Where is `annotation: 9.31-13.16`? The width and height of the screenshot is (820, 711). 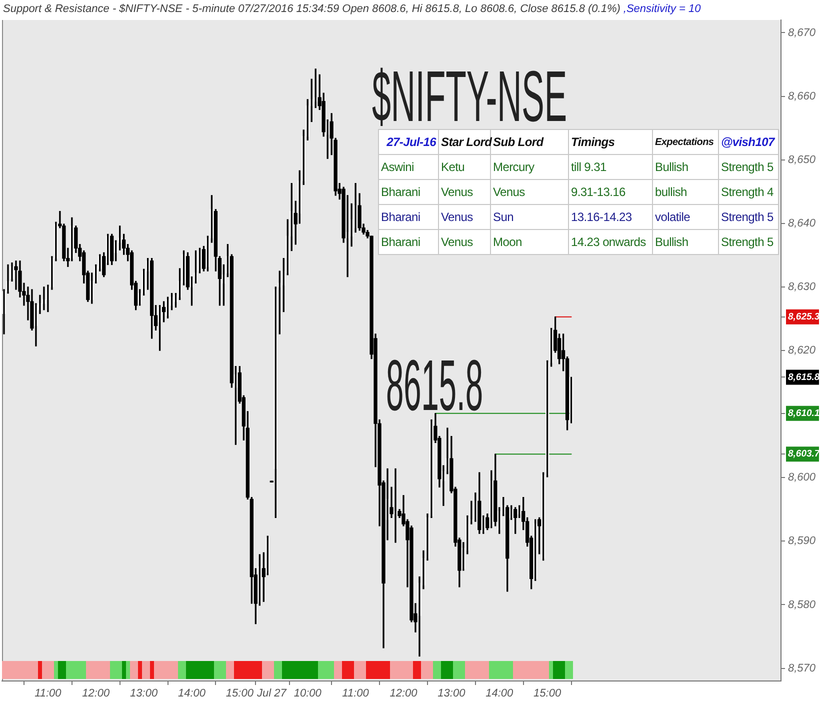
annotation: 9.31-13.16 is located at coordinates (610, 192).